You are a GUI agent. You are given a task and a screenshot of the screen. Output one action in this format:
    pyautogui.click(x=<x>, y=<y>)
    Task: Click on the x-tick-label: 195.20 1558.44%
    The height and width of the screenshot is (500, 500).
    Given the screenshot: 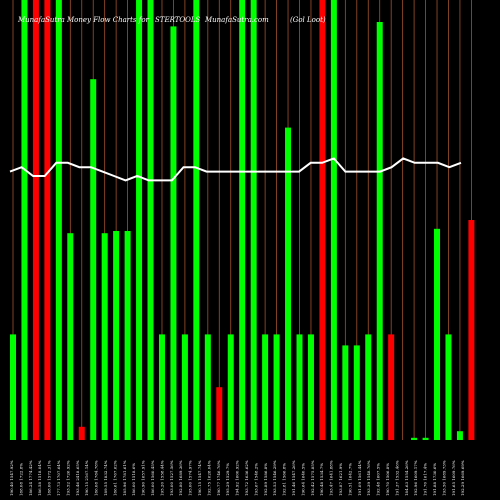 What is the action you would take?
    pyautogui.click(x=161, y=478)
    